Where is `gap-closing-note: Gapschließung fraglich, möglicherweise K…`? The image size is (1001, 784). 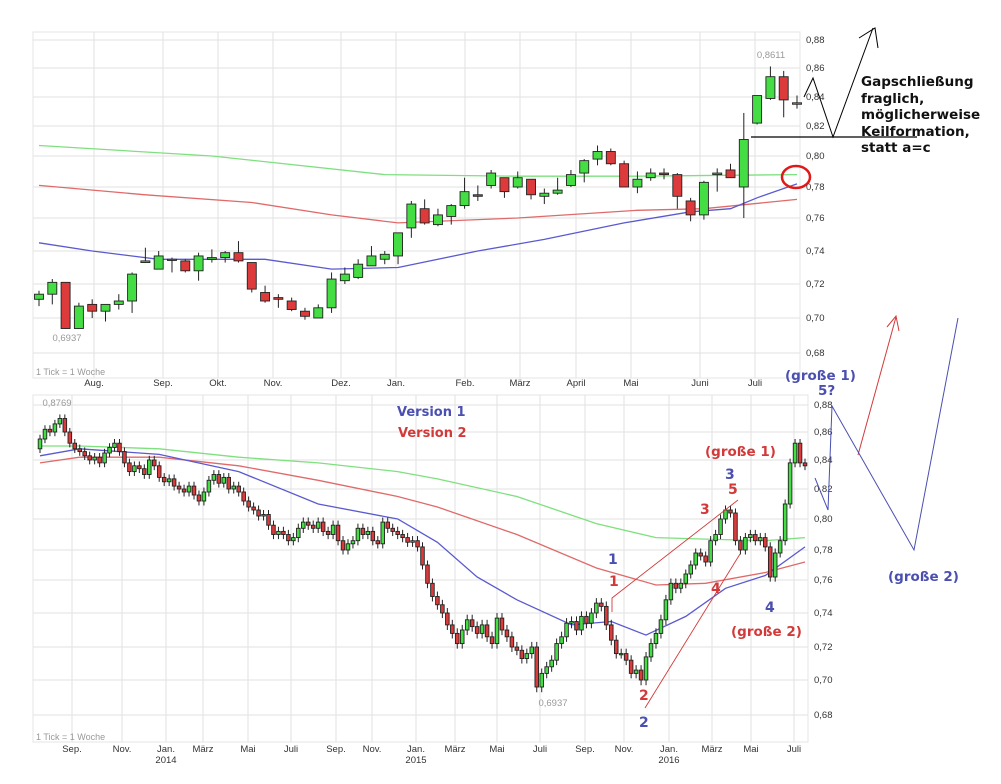 gap-closing-note: Gapschließung fraglich, möglicherweise K… is located at coordinates (920, 115).